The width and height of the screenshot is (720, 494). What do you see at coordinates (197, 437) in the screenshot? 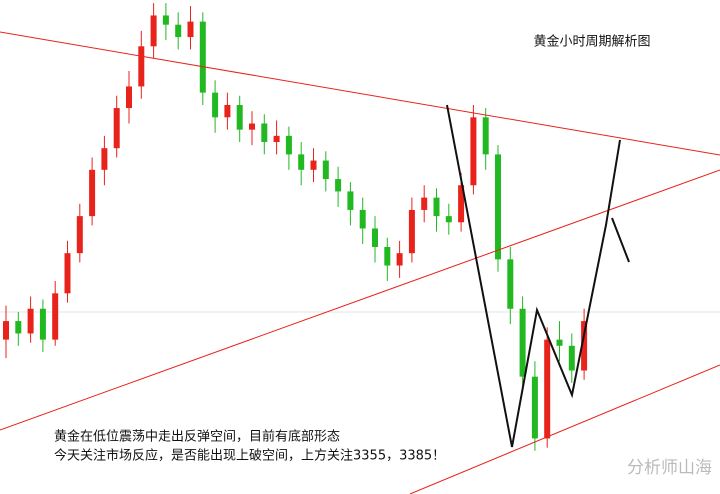
I see `annotation: 黄金在低位震荡中走出反弹空间，目前有底部形态` at bounding box center [197, 437].